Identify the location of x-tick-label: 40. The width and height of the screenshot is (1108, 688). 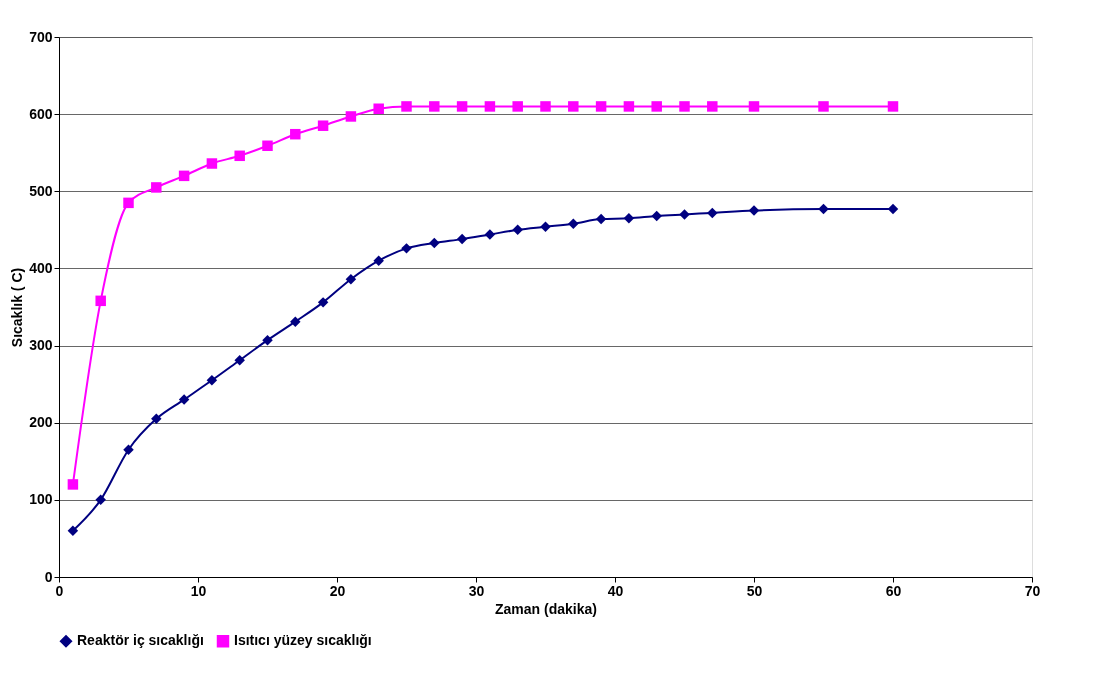
(615, 590).